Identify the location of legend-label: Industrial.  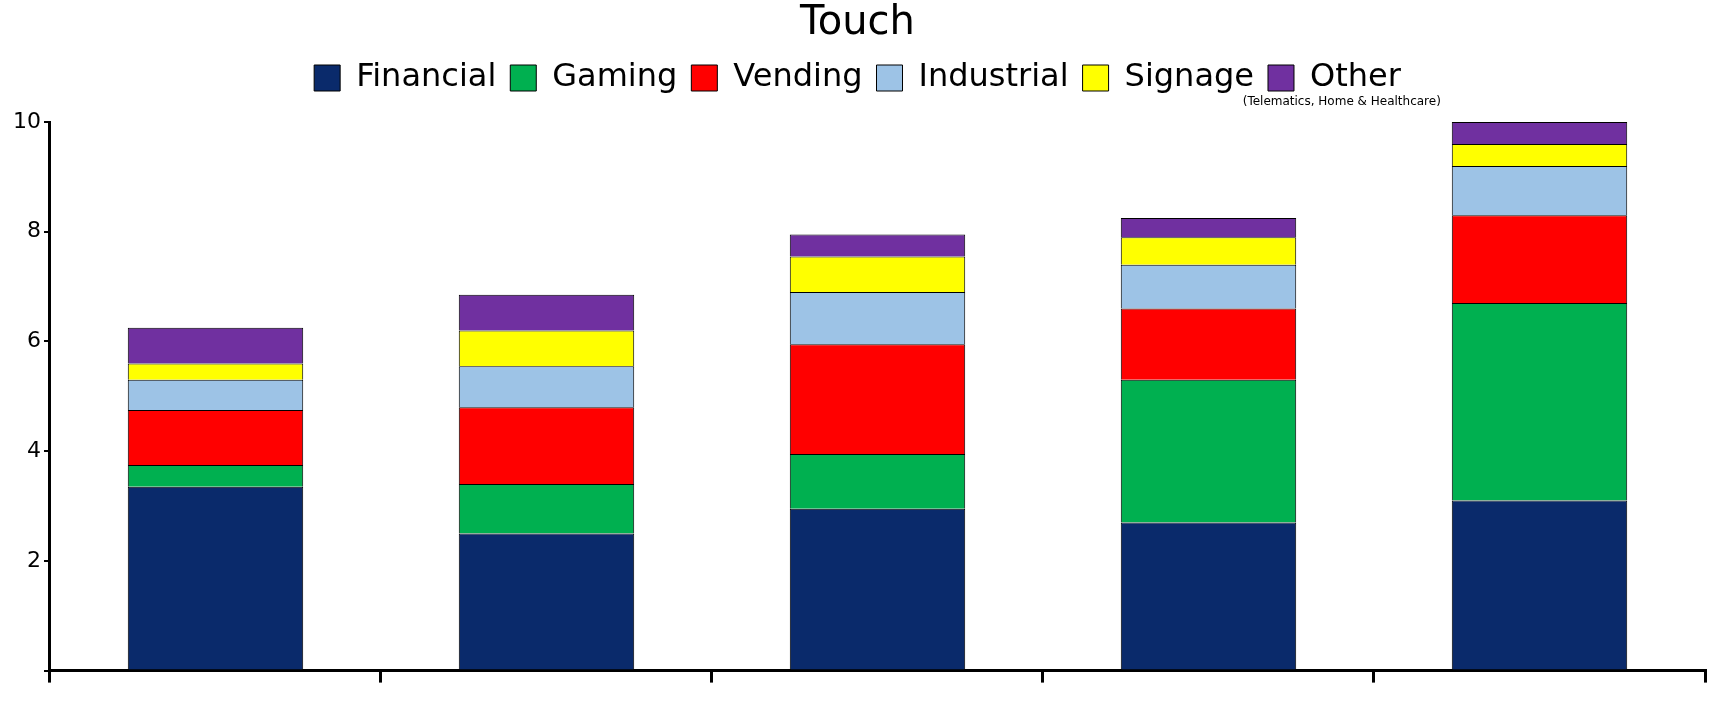
(993, 75).